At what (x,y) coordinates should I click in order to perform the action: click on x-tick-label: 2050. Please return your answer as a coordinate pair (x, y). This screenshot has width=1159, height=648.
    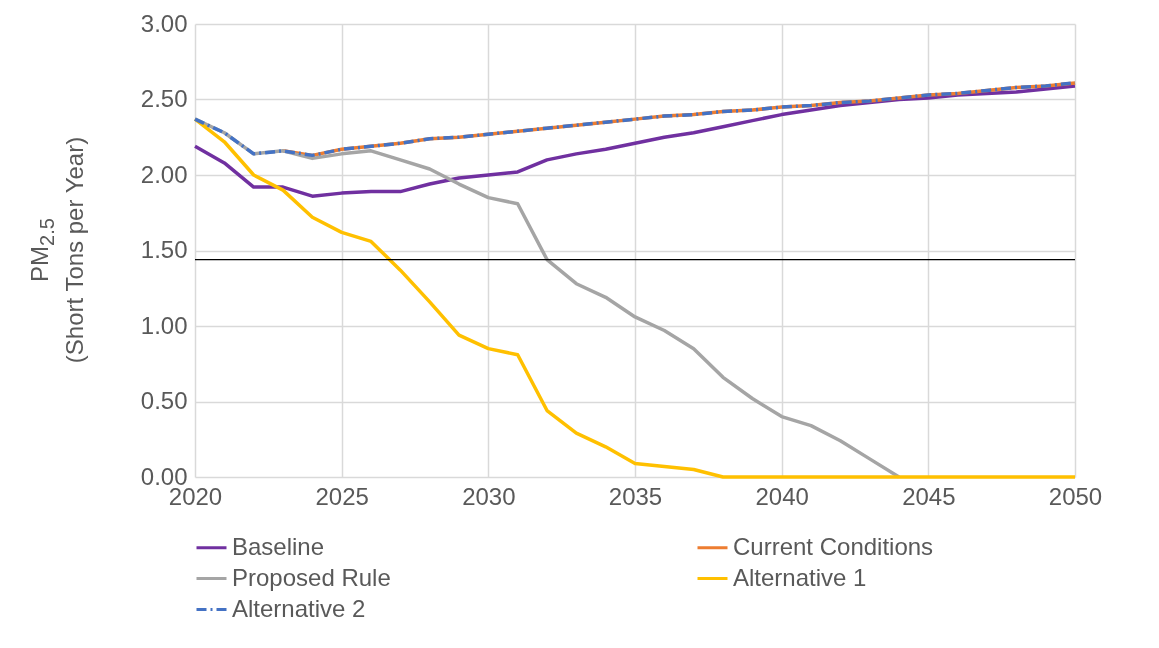
    Looking at the image, I should click on (1075, 496).